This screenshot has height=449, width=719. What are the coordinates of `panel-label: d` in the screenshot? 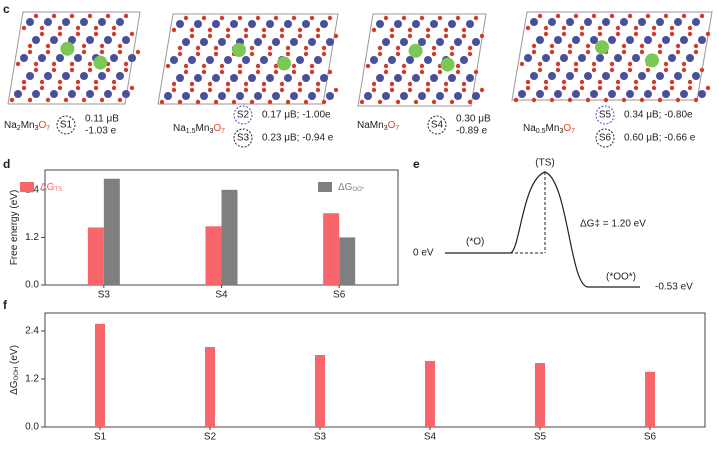 It's located at (6, 164).